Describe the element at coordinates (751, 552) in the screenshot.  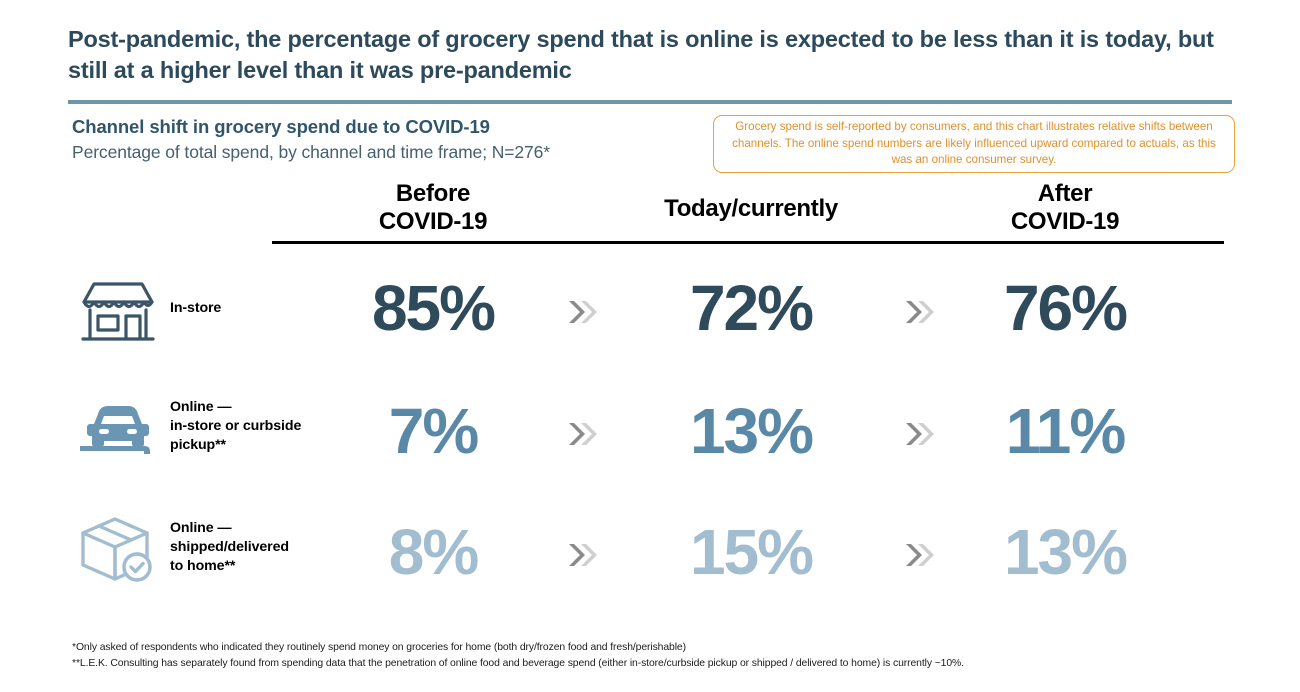
I see `value-shipped-today: 15%` at that location.